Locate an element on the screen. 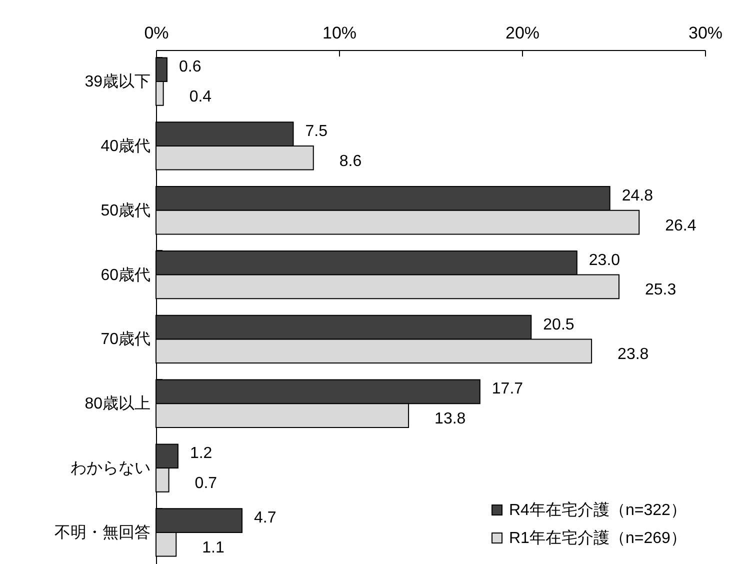 This screenshot has width=730, height=564. data-label: 7.5 is located at coordinates (316, 131).